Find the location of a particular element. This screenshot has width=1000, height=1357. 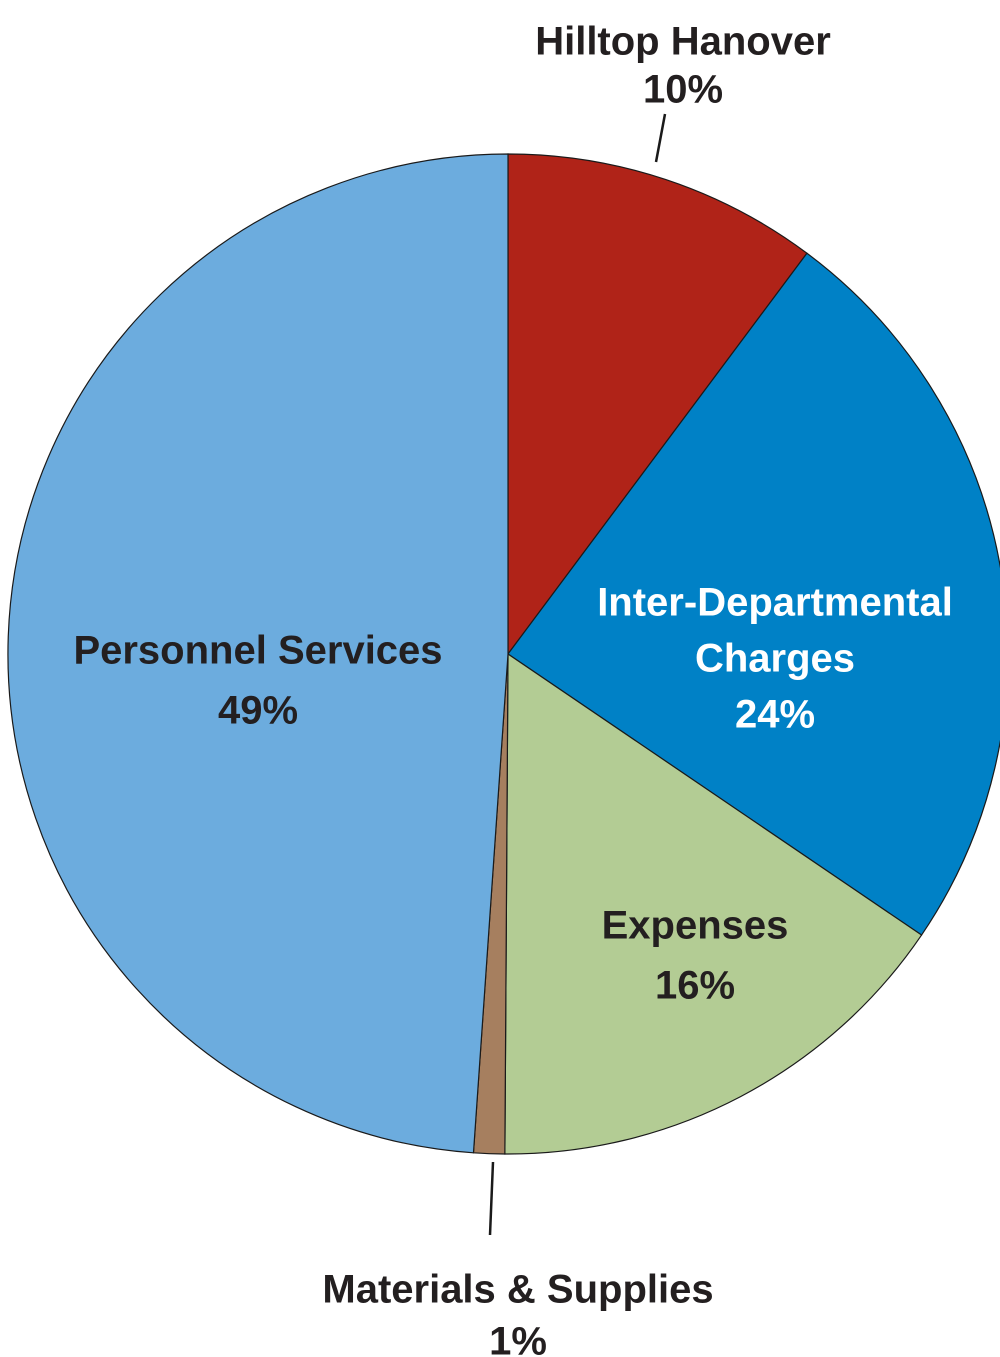

expenses-label: Expenses is located at coordinates (695, 926).